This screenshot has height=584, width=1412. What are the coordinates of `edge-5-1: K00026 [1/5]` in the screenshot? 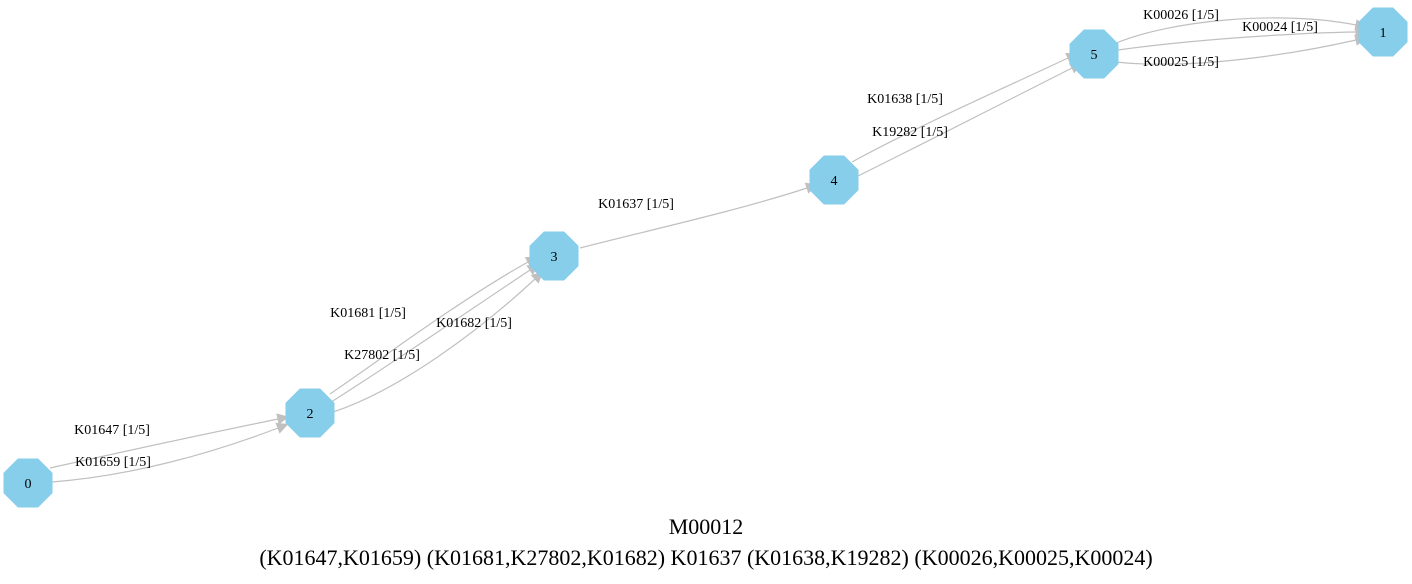 It's located at (1240, 26).